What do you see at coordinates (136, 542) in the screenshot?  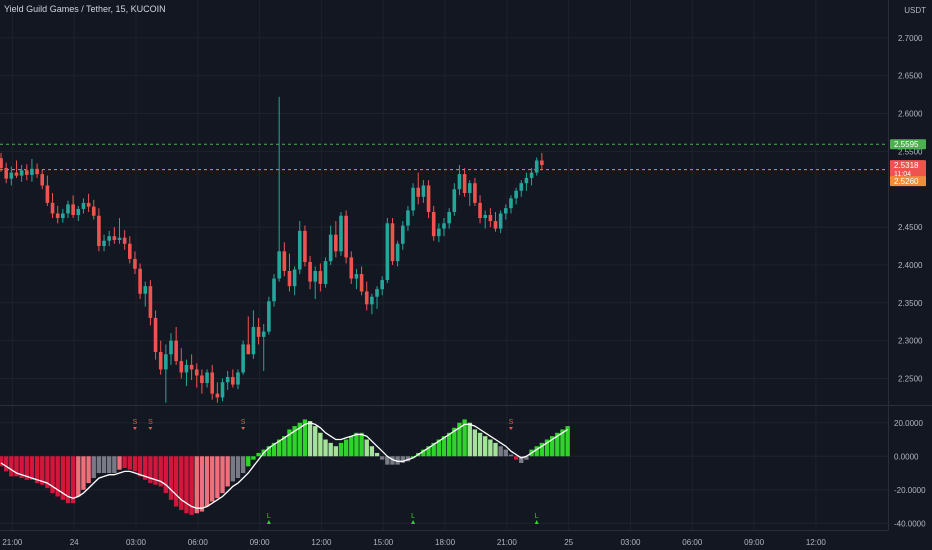 I see `time-axis-tick: 03:00` at bounding box center [136, 542].